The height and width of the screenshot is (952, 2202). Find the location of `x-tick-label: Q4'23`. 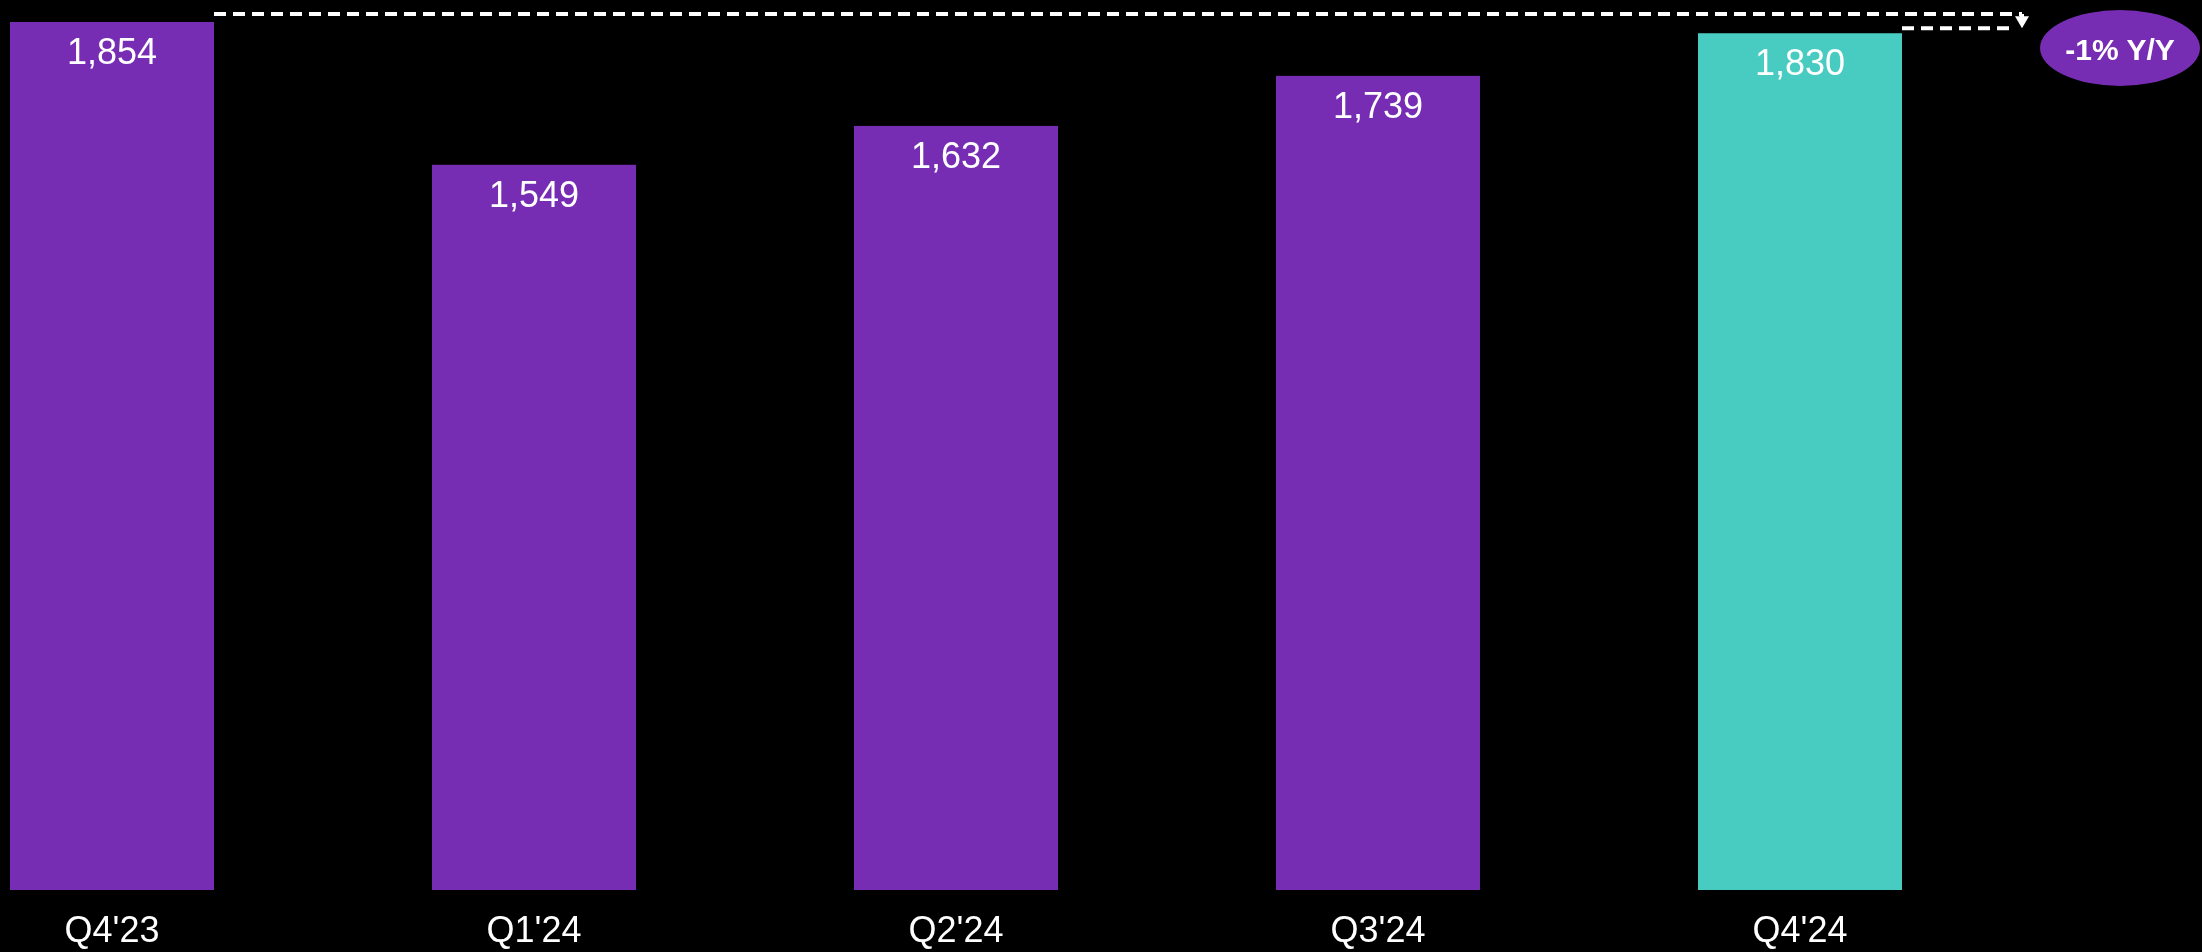

x-tick-label: Q4'23 is located at coordinates (112, 929).